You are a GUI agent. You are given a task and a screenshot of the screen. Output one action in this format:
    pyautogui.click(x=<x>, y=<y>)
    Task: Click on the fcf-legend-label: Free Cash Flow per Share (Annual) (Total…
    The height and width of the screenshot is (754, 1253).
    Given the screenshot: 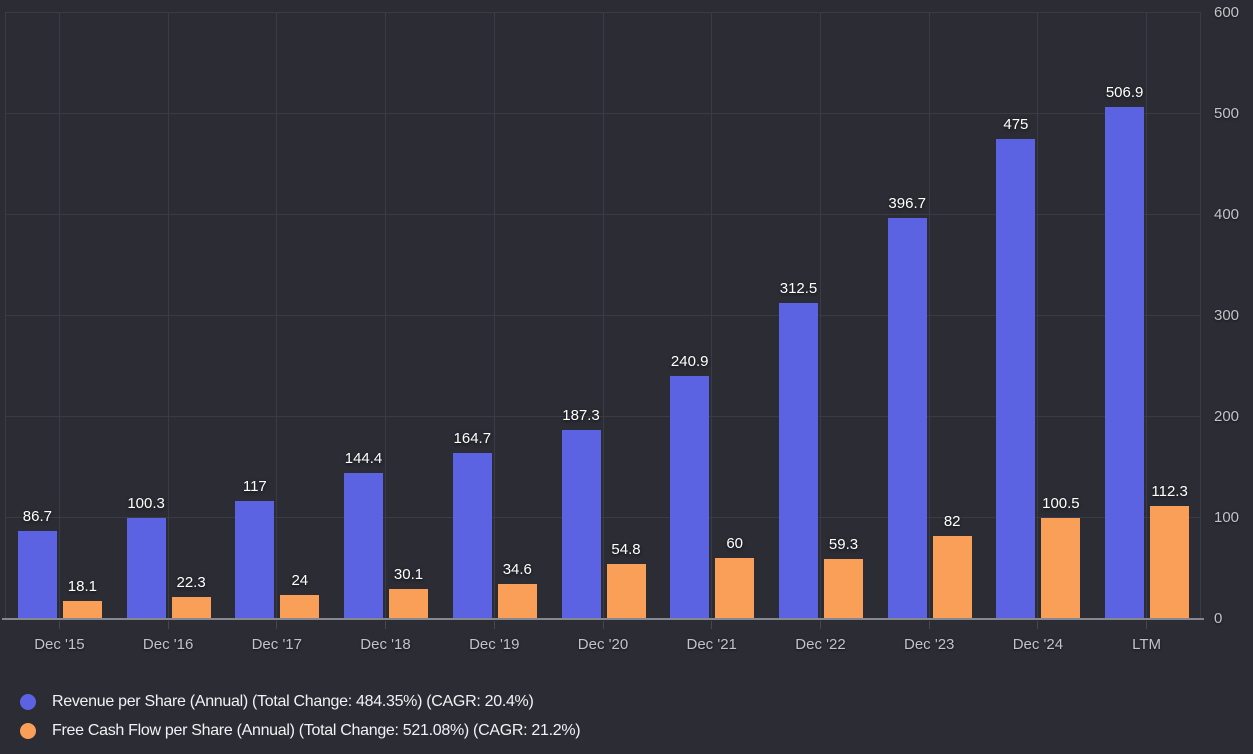 What is the action you would take?
    pyautogui.click(x=316, y=730)
    